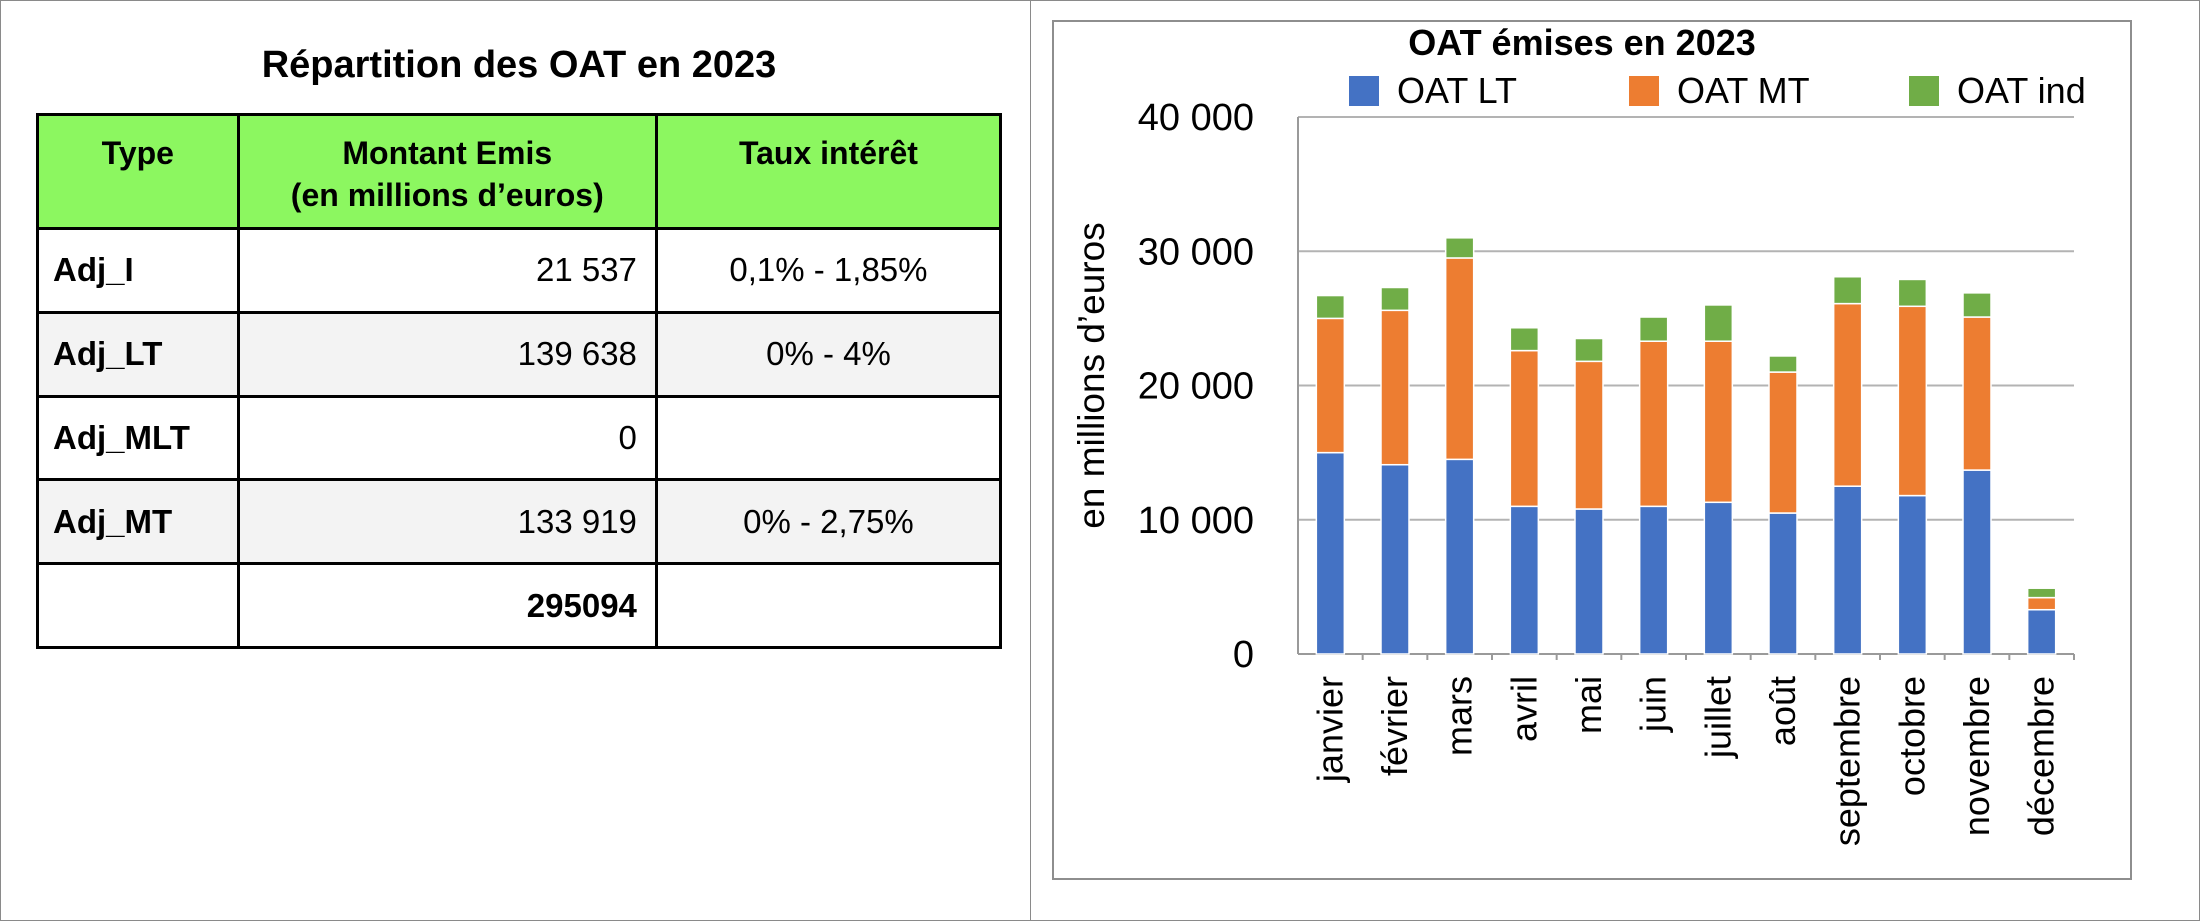 The image size is (2200, 921). Describe the element at coordinates (2041, 756) in the screenshot. I see `x-category-label: décembre` at that location.